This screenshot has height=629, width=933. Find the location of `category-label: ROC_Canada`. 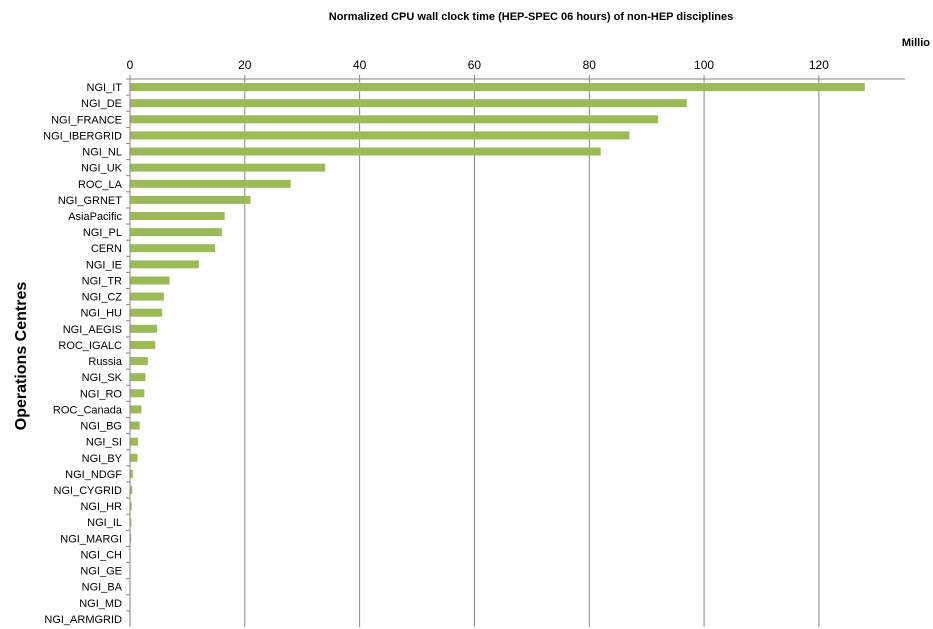

category-label: ROC_Canada is located at coordinates (88, 410).